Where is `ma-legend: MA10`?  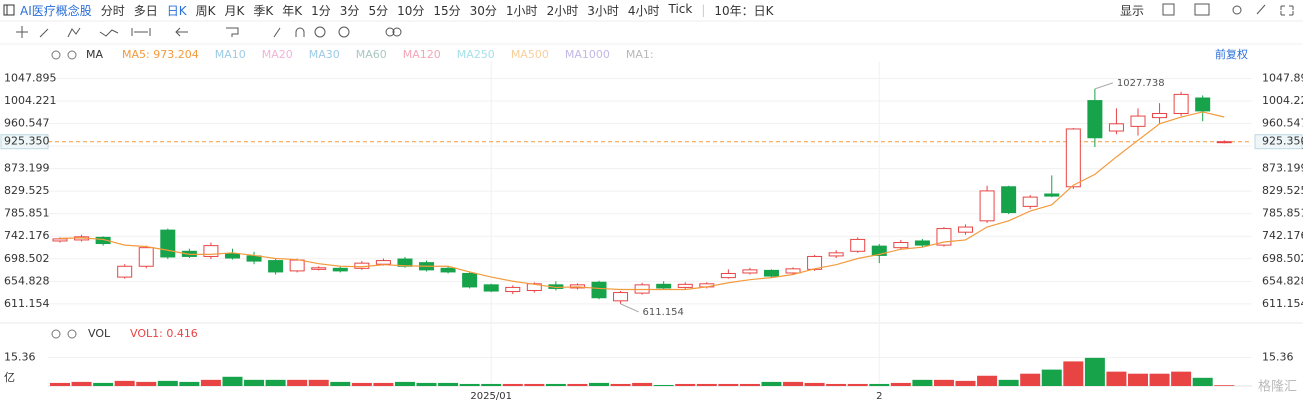
ma-legend: MA10 is located at coordinates (230, 54).